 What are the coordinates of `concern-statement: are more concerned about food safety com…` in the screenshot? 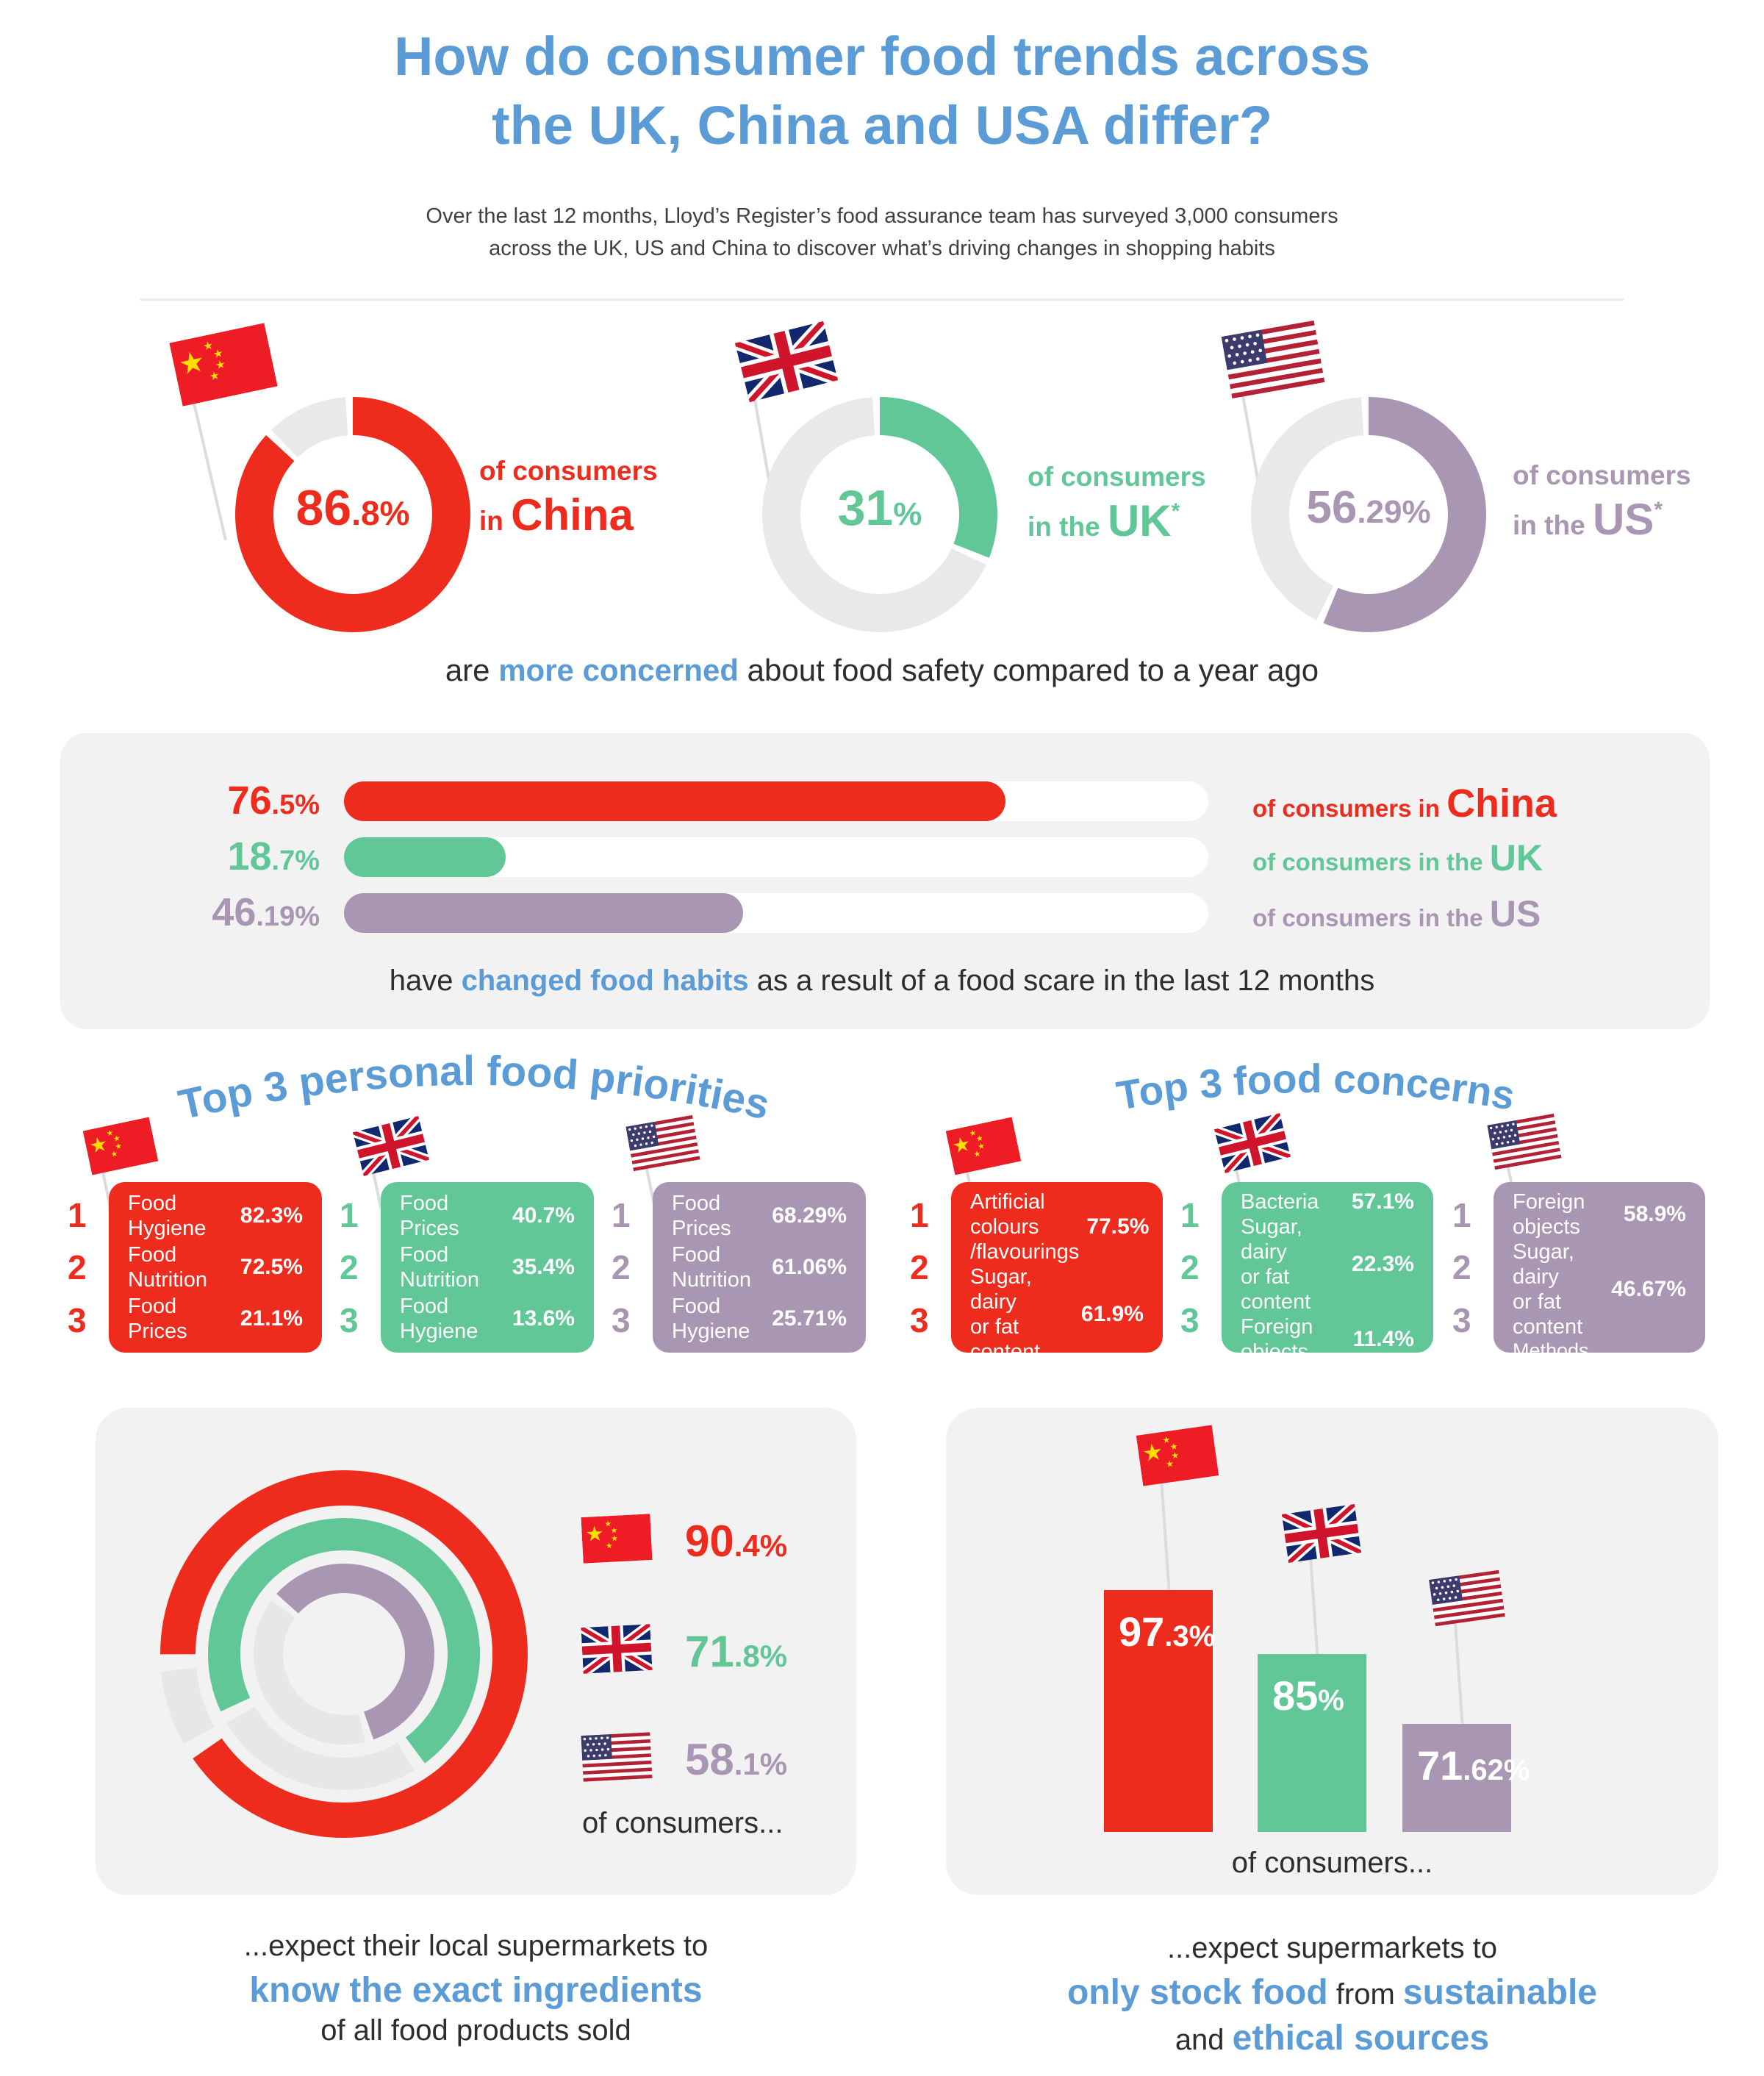 It's located at (882, 670).